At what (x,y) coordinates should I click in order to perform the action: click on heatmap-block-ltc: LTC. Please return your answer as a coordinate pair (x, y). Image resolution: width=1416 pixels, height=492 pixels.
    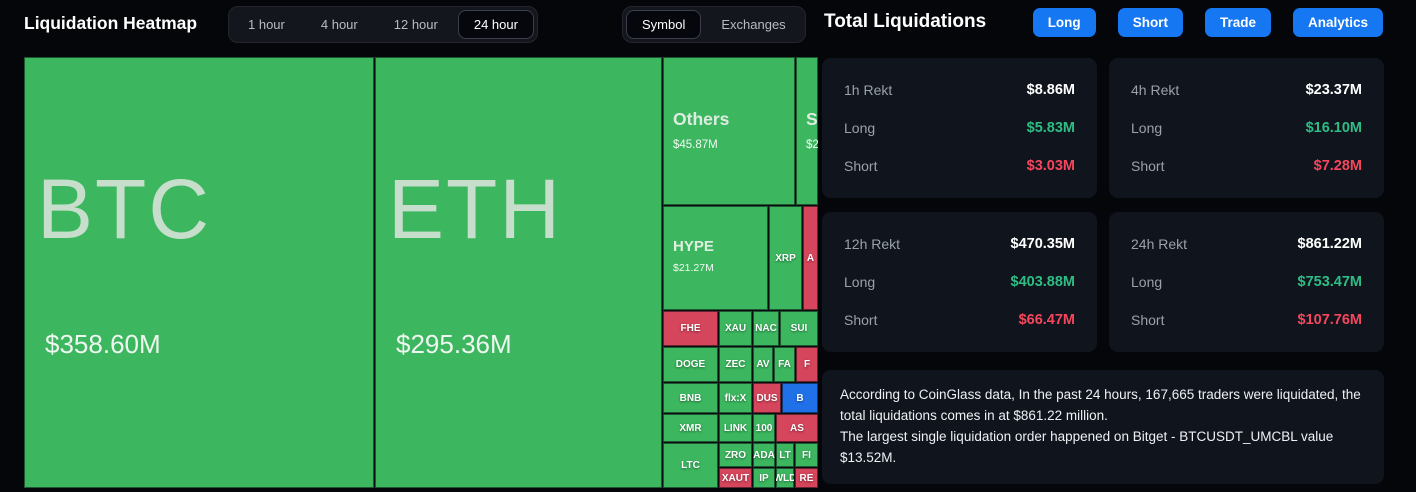
    Looking at the image, I should click on (690, 465).